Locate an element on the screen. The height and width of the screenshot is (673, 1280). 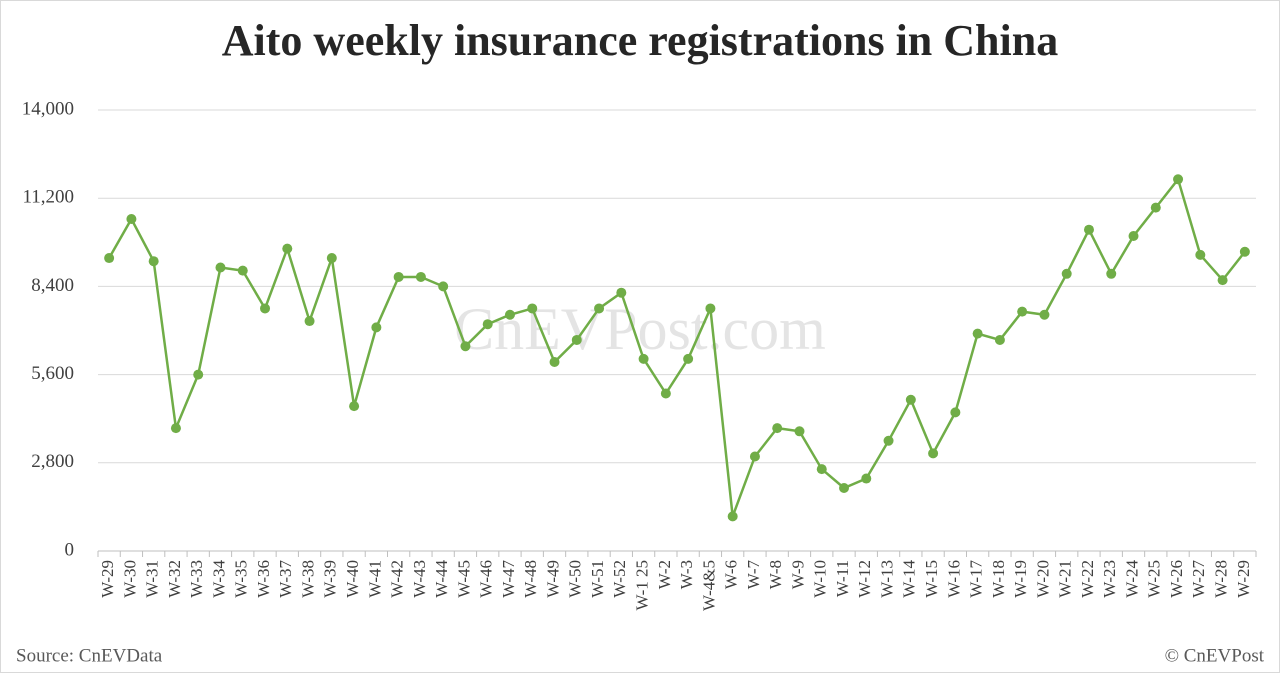
x-tick-label: W-11 is located at coordinates (842, 578).